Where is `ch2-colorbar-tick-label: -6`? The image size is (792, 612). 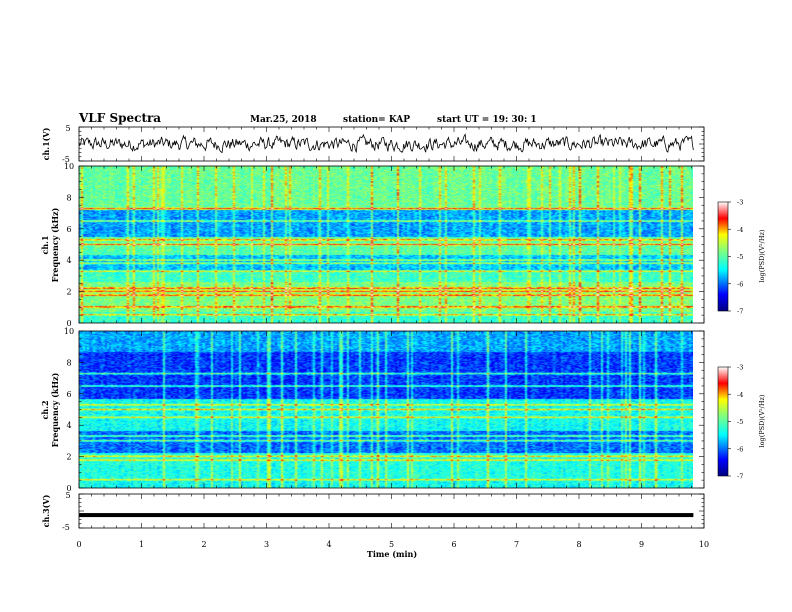
ch2-colorbar-tick-label: -6 is located at coordinates (740, 449).